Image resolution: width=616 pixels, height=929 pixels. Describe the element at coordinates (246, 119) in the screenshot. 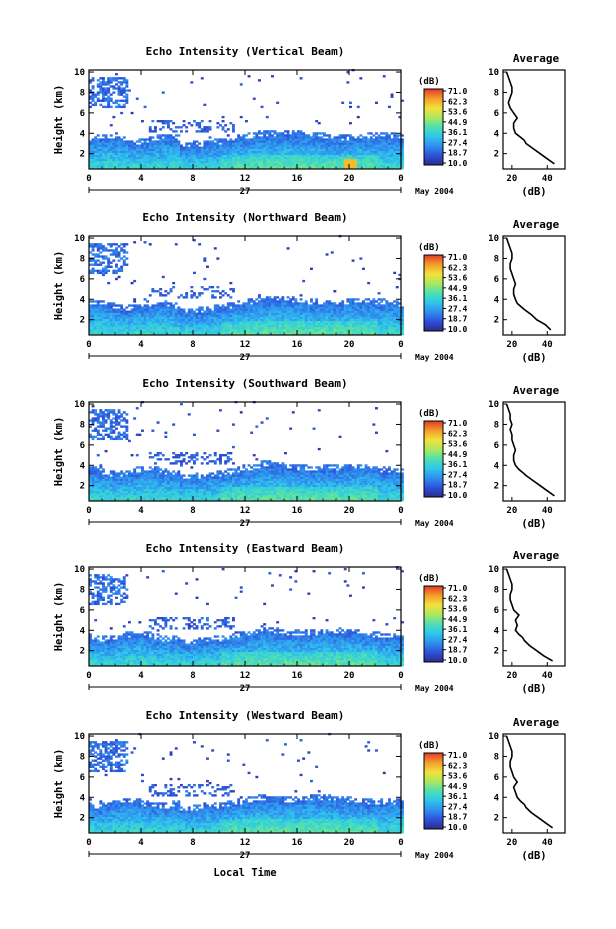

I see `heatmap-cells` at that location.